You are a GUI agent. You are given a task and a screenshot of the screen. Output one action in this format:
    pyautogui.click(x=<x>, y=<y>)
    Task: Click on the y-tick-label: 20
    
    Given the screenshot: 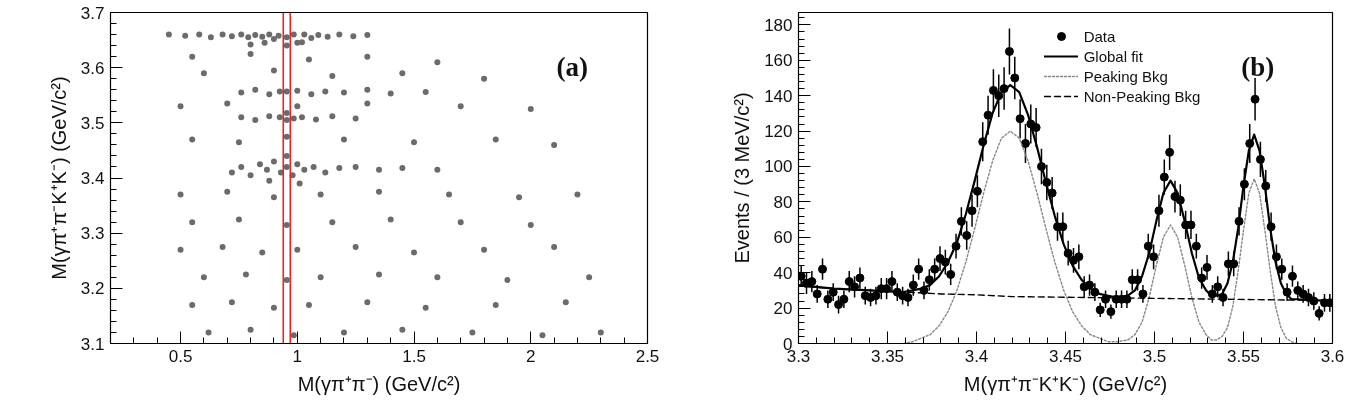 What is the action you would take?
    pyautogui.click(x=783, y=309)
    